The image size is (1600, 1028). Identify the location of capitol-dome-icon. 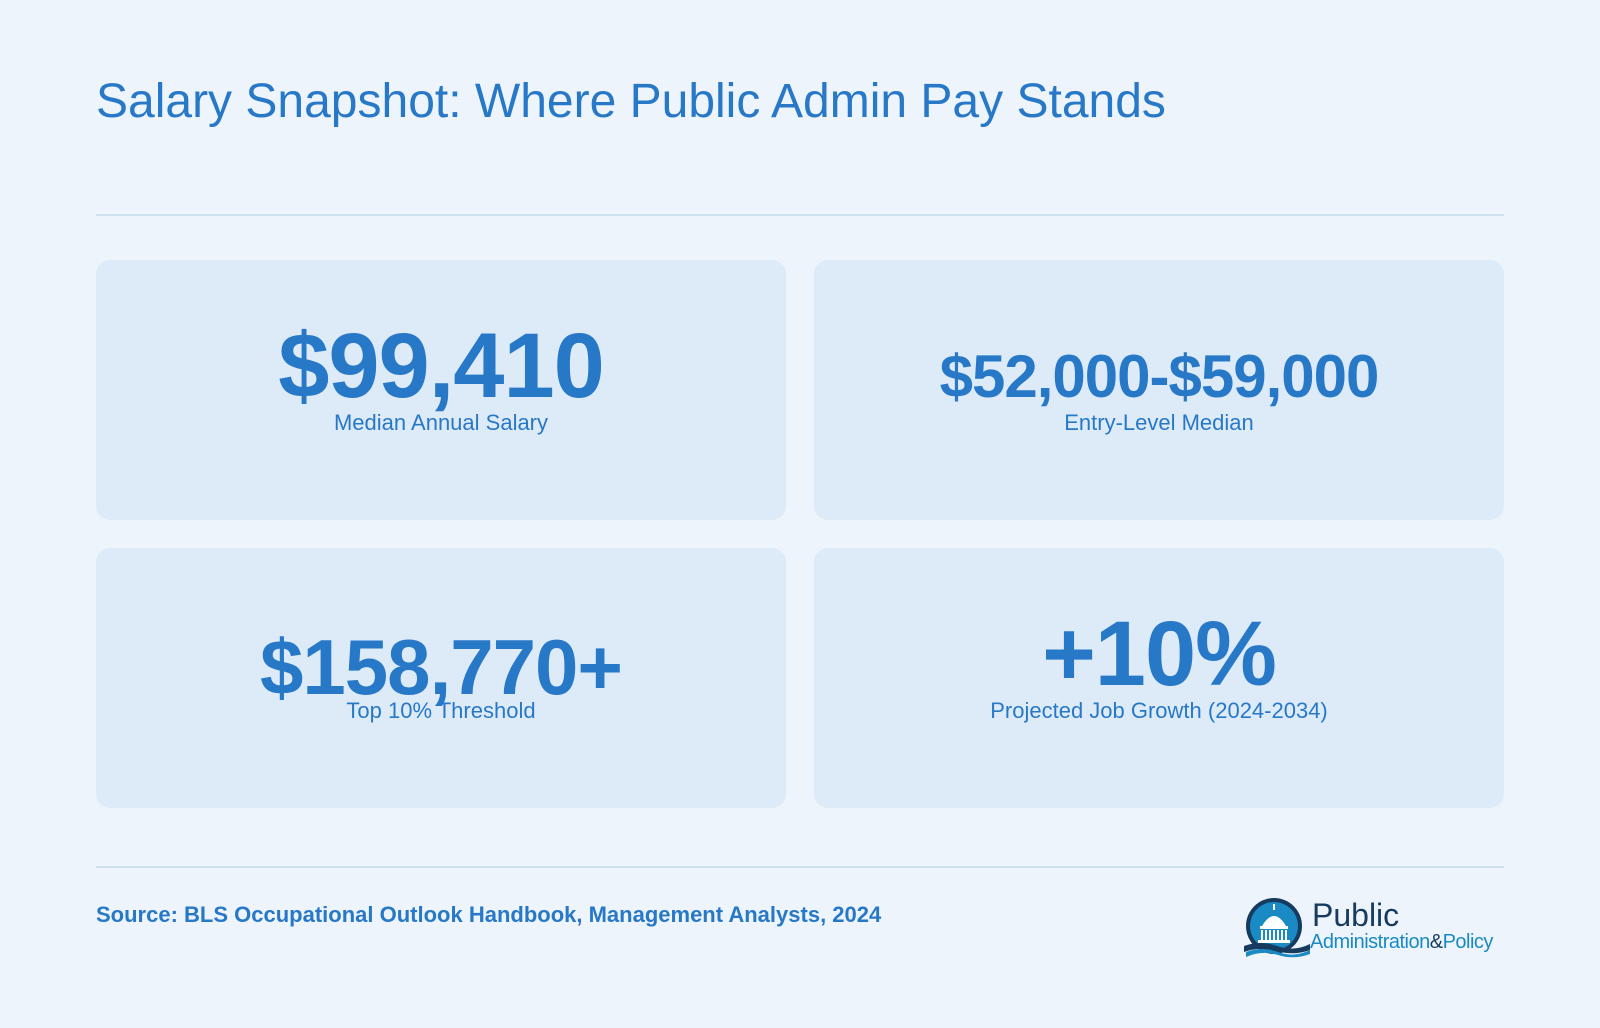
(1277, 928).